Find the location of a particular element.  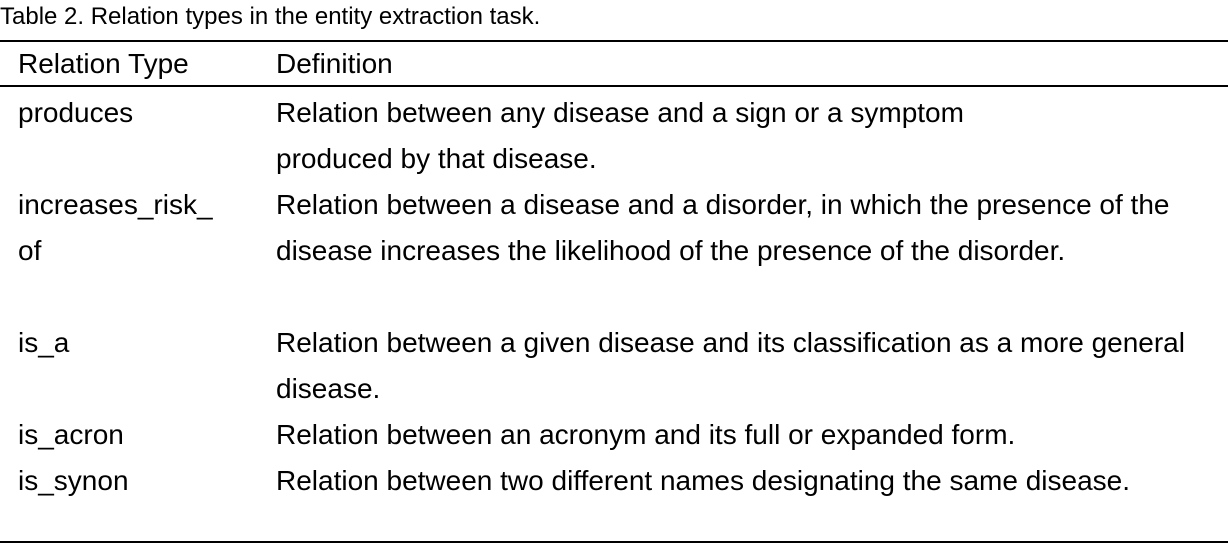

table-bottom-rule is located at coordinates (614, 542).